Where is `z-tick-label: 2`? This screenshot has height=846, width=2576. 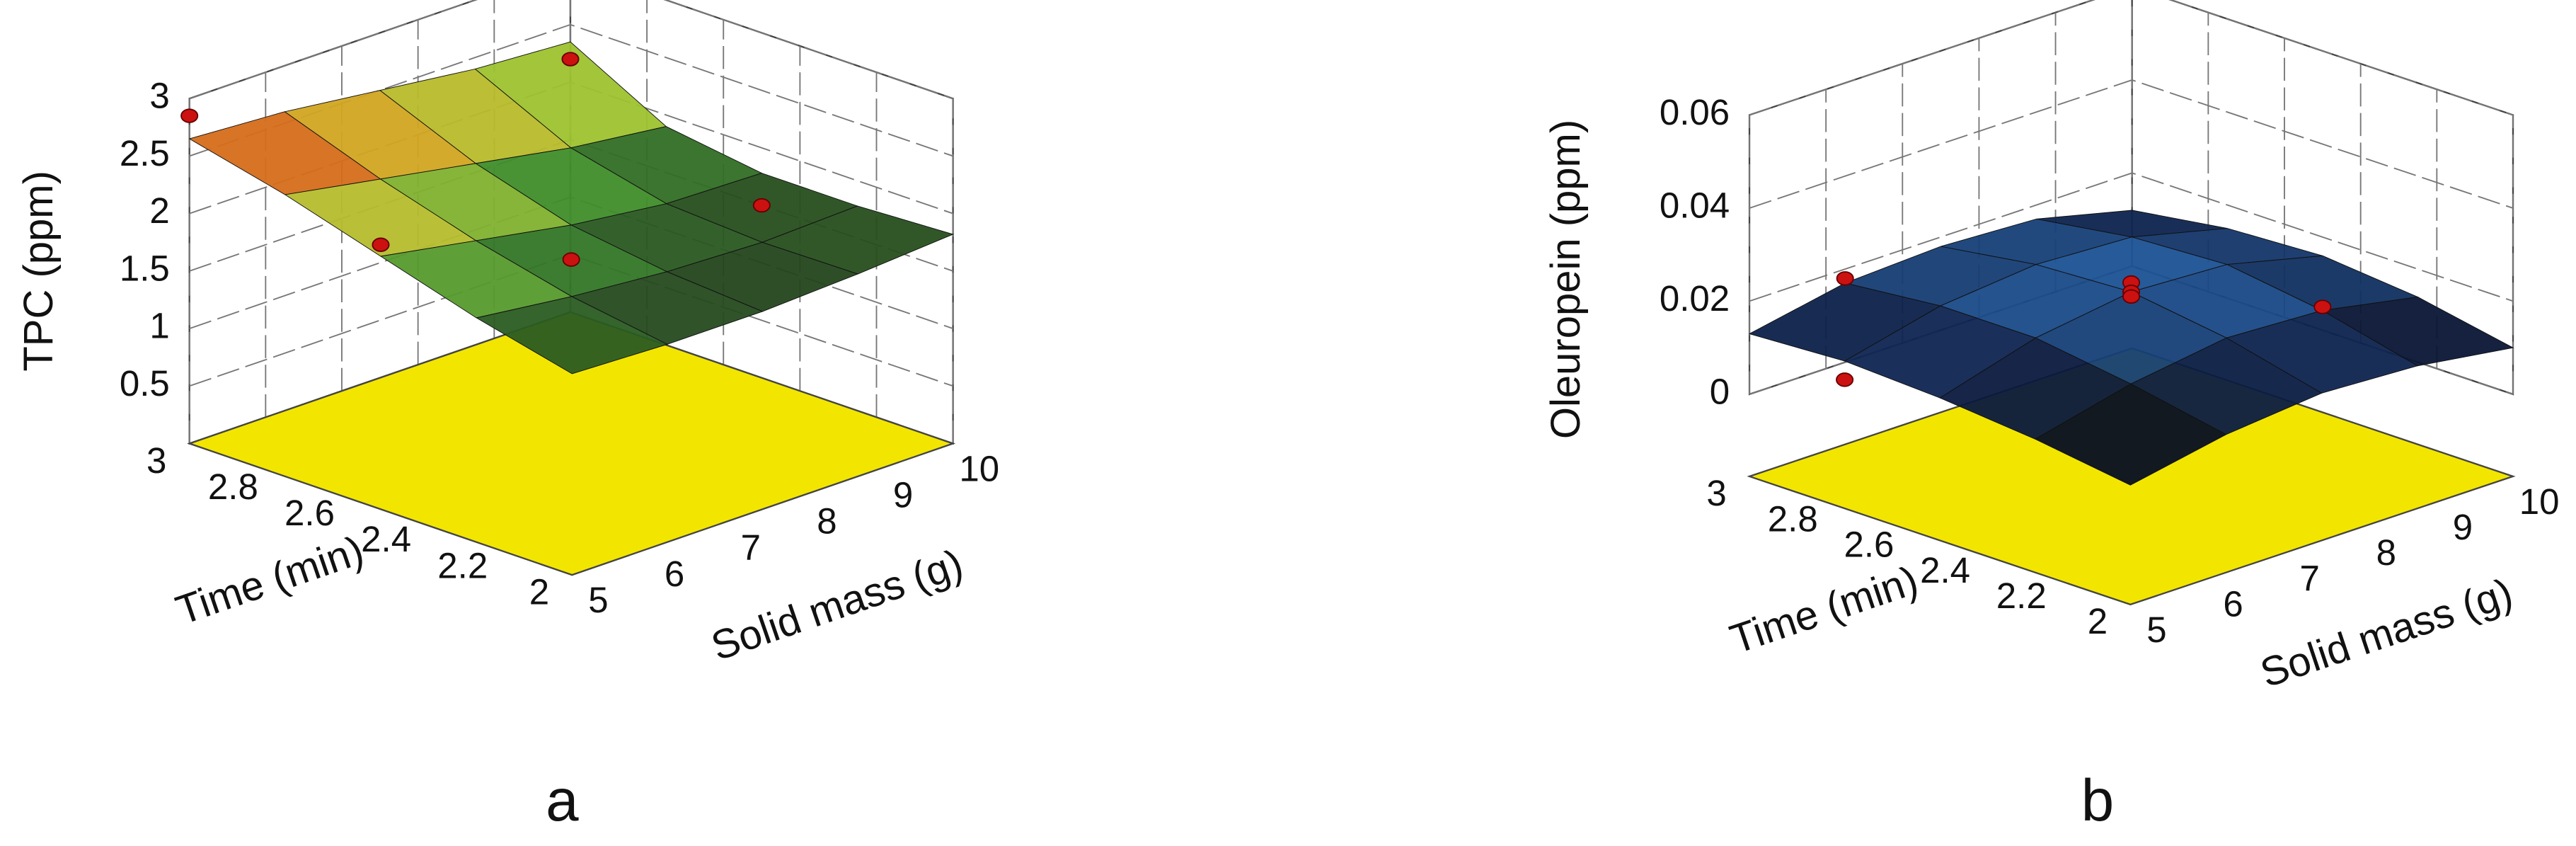
z-tick-label: 2 is located at coordinates (159, 211).